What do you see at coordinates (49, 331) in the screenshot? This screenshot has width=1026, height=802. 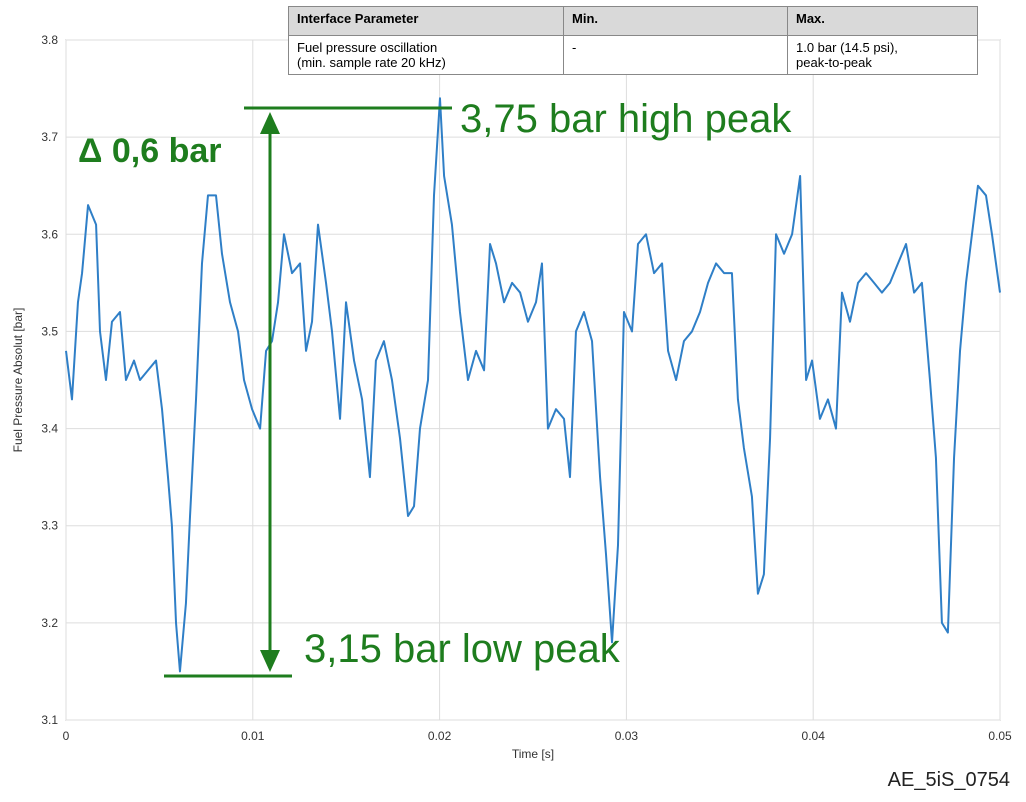 I see `y-tick-label: 3.5` at bounding box center [49, 331].